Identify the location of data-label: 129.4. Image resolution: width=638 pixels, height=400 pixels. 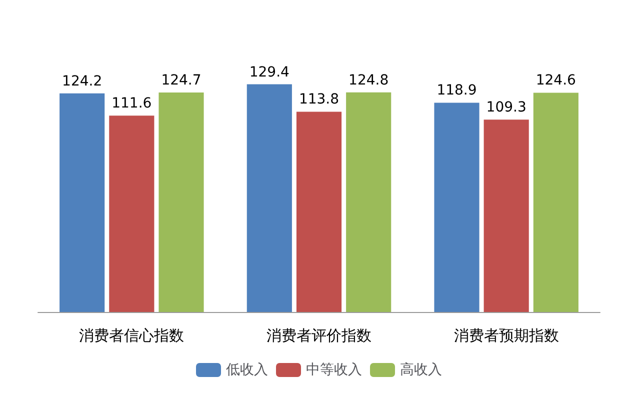
(269, 72).